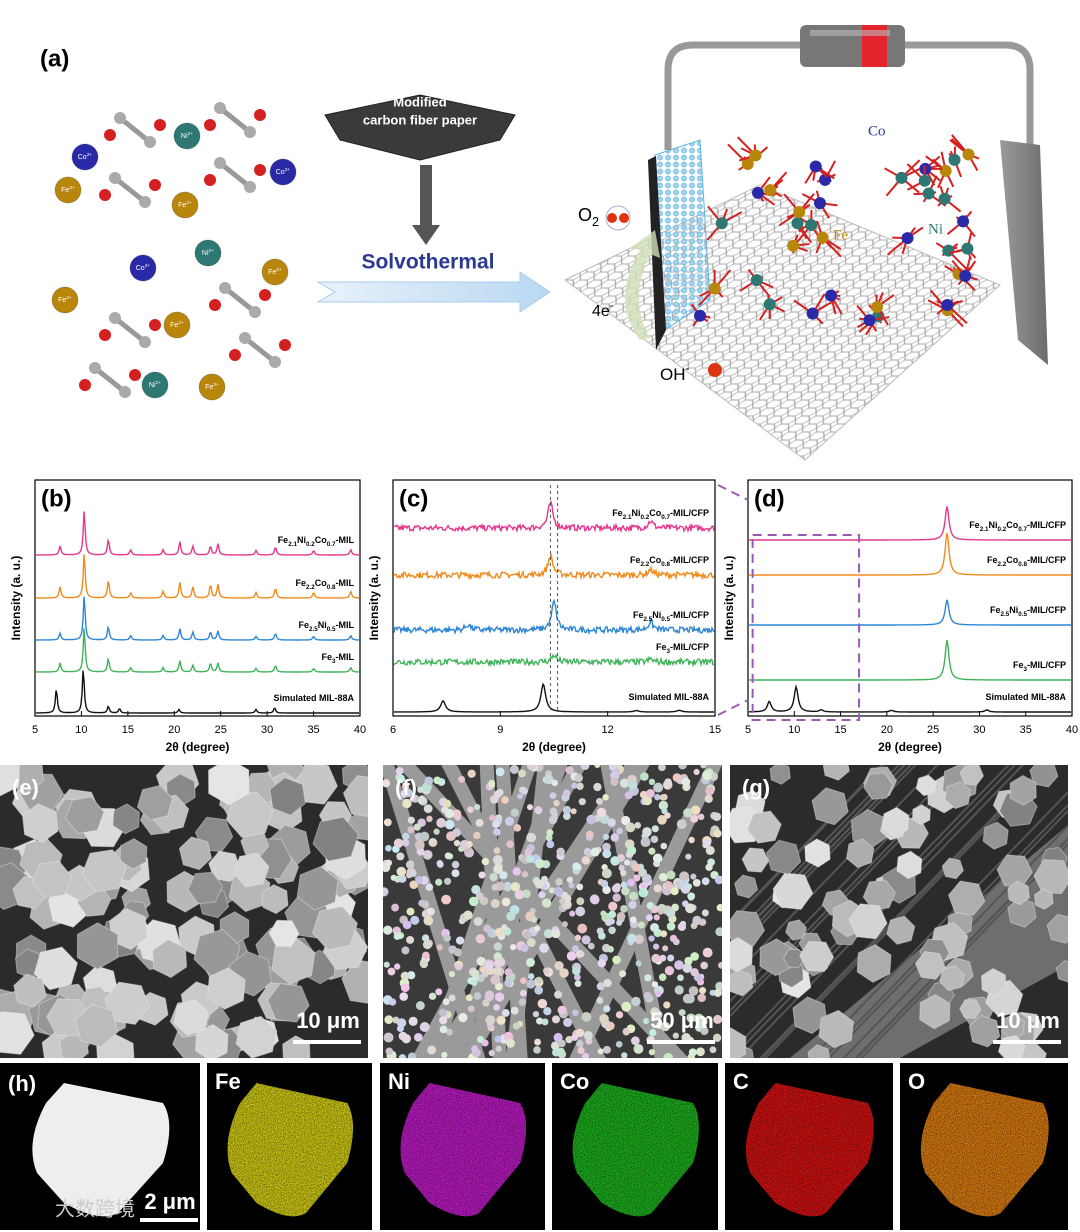 The height and width of the screenshot is (1232, 1080). I want to click on down-arrow, so click(426, 196).